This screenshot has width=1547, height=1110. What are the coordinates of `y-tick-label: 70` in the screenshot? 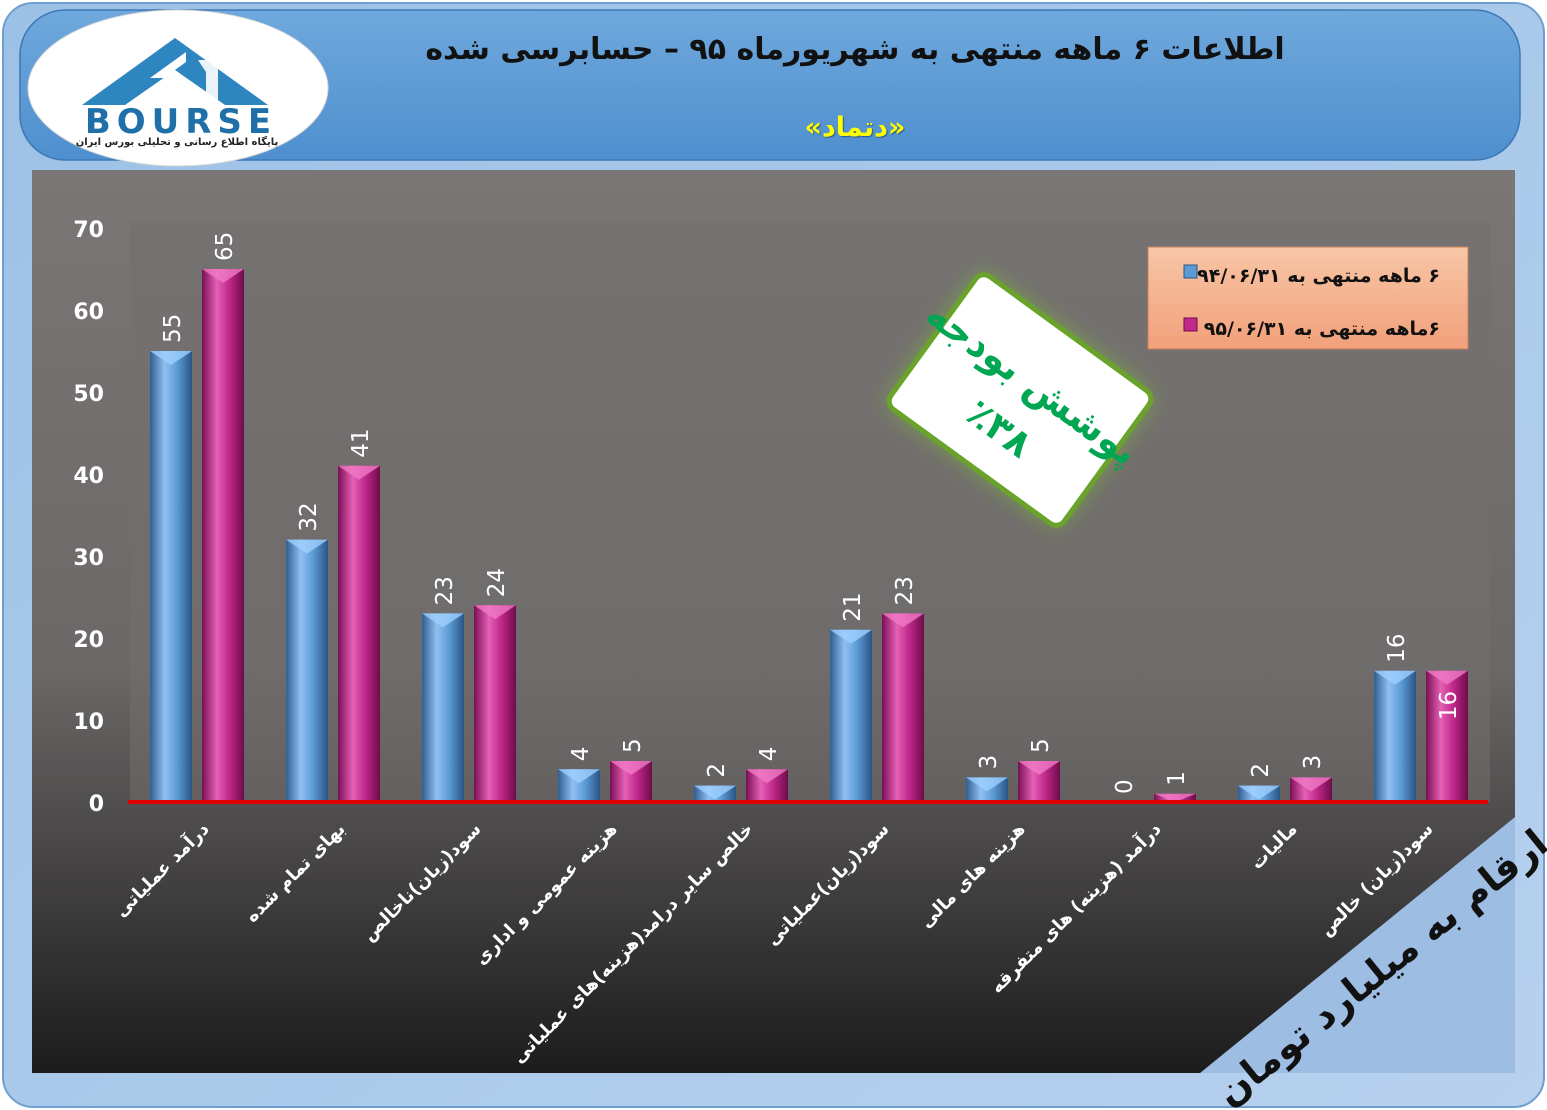 It's located at (88, 230).